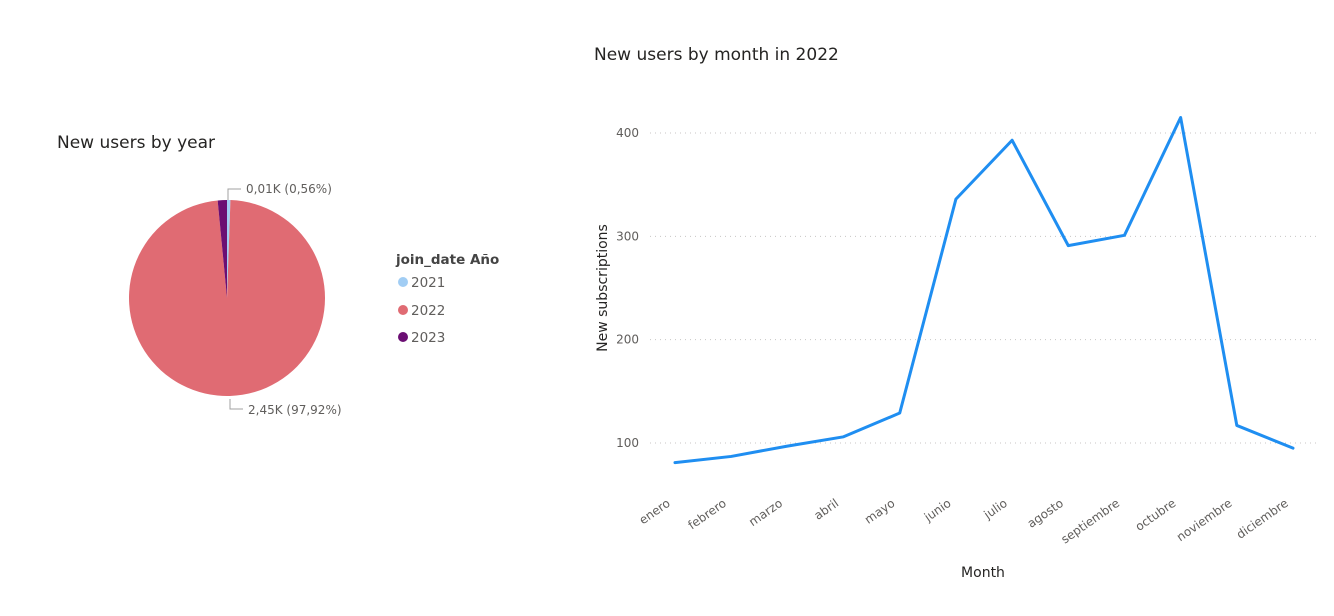  I want to click on pie-label-2021: 0,01K (0,56%), so click(279, 191).